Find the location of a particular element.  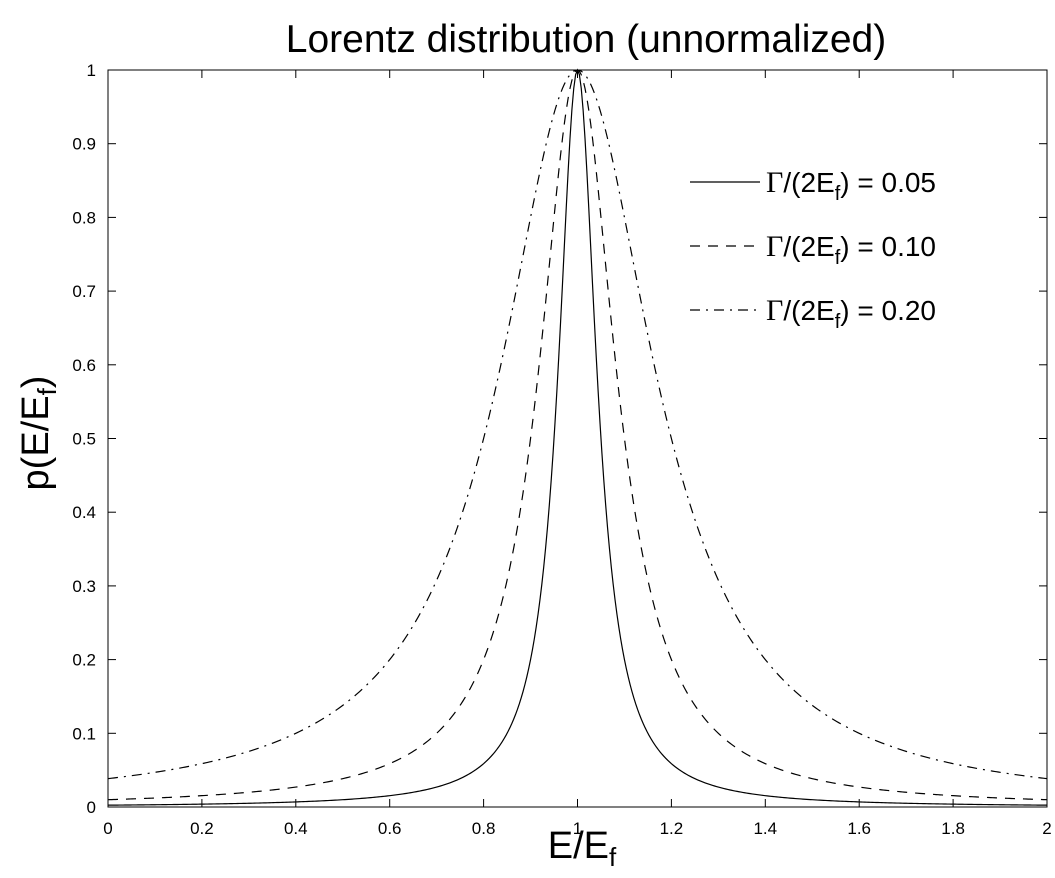

y-tick-label: 0.2 is located at coordinates (84, 660).